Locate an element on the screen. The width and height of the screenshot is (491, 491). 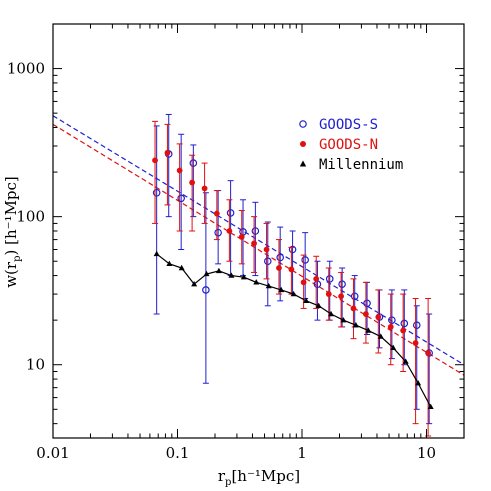
y-label-main: w(r is located at coordinates (11, 274).